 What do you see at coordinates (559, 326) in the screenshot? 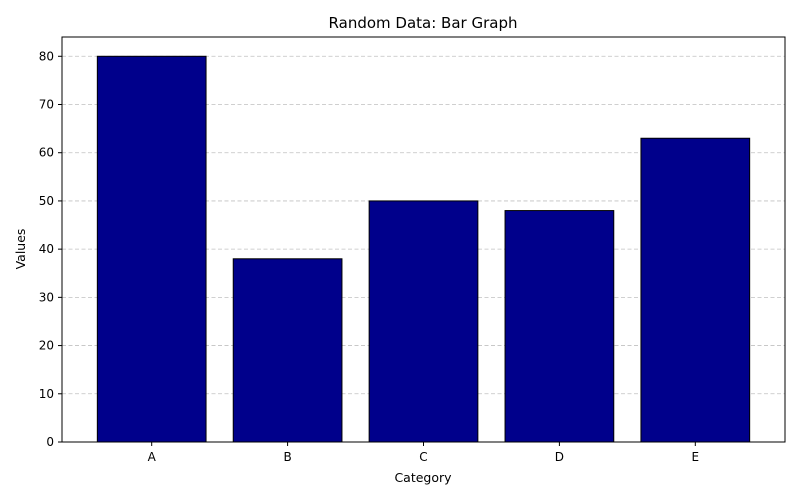
I see `bar-D` at bounding box center [559, 326].